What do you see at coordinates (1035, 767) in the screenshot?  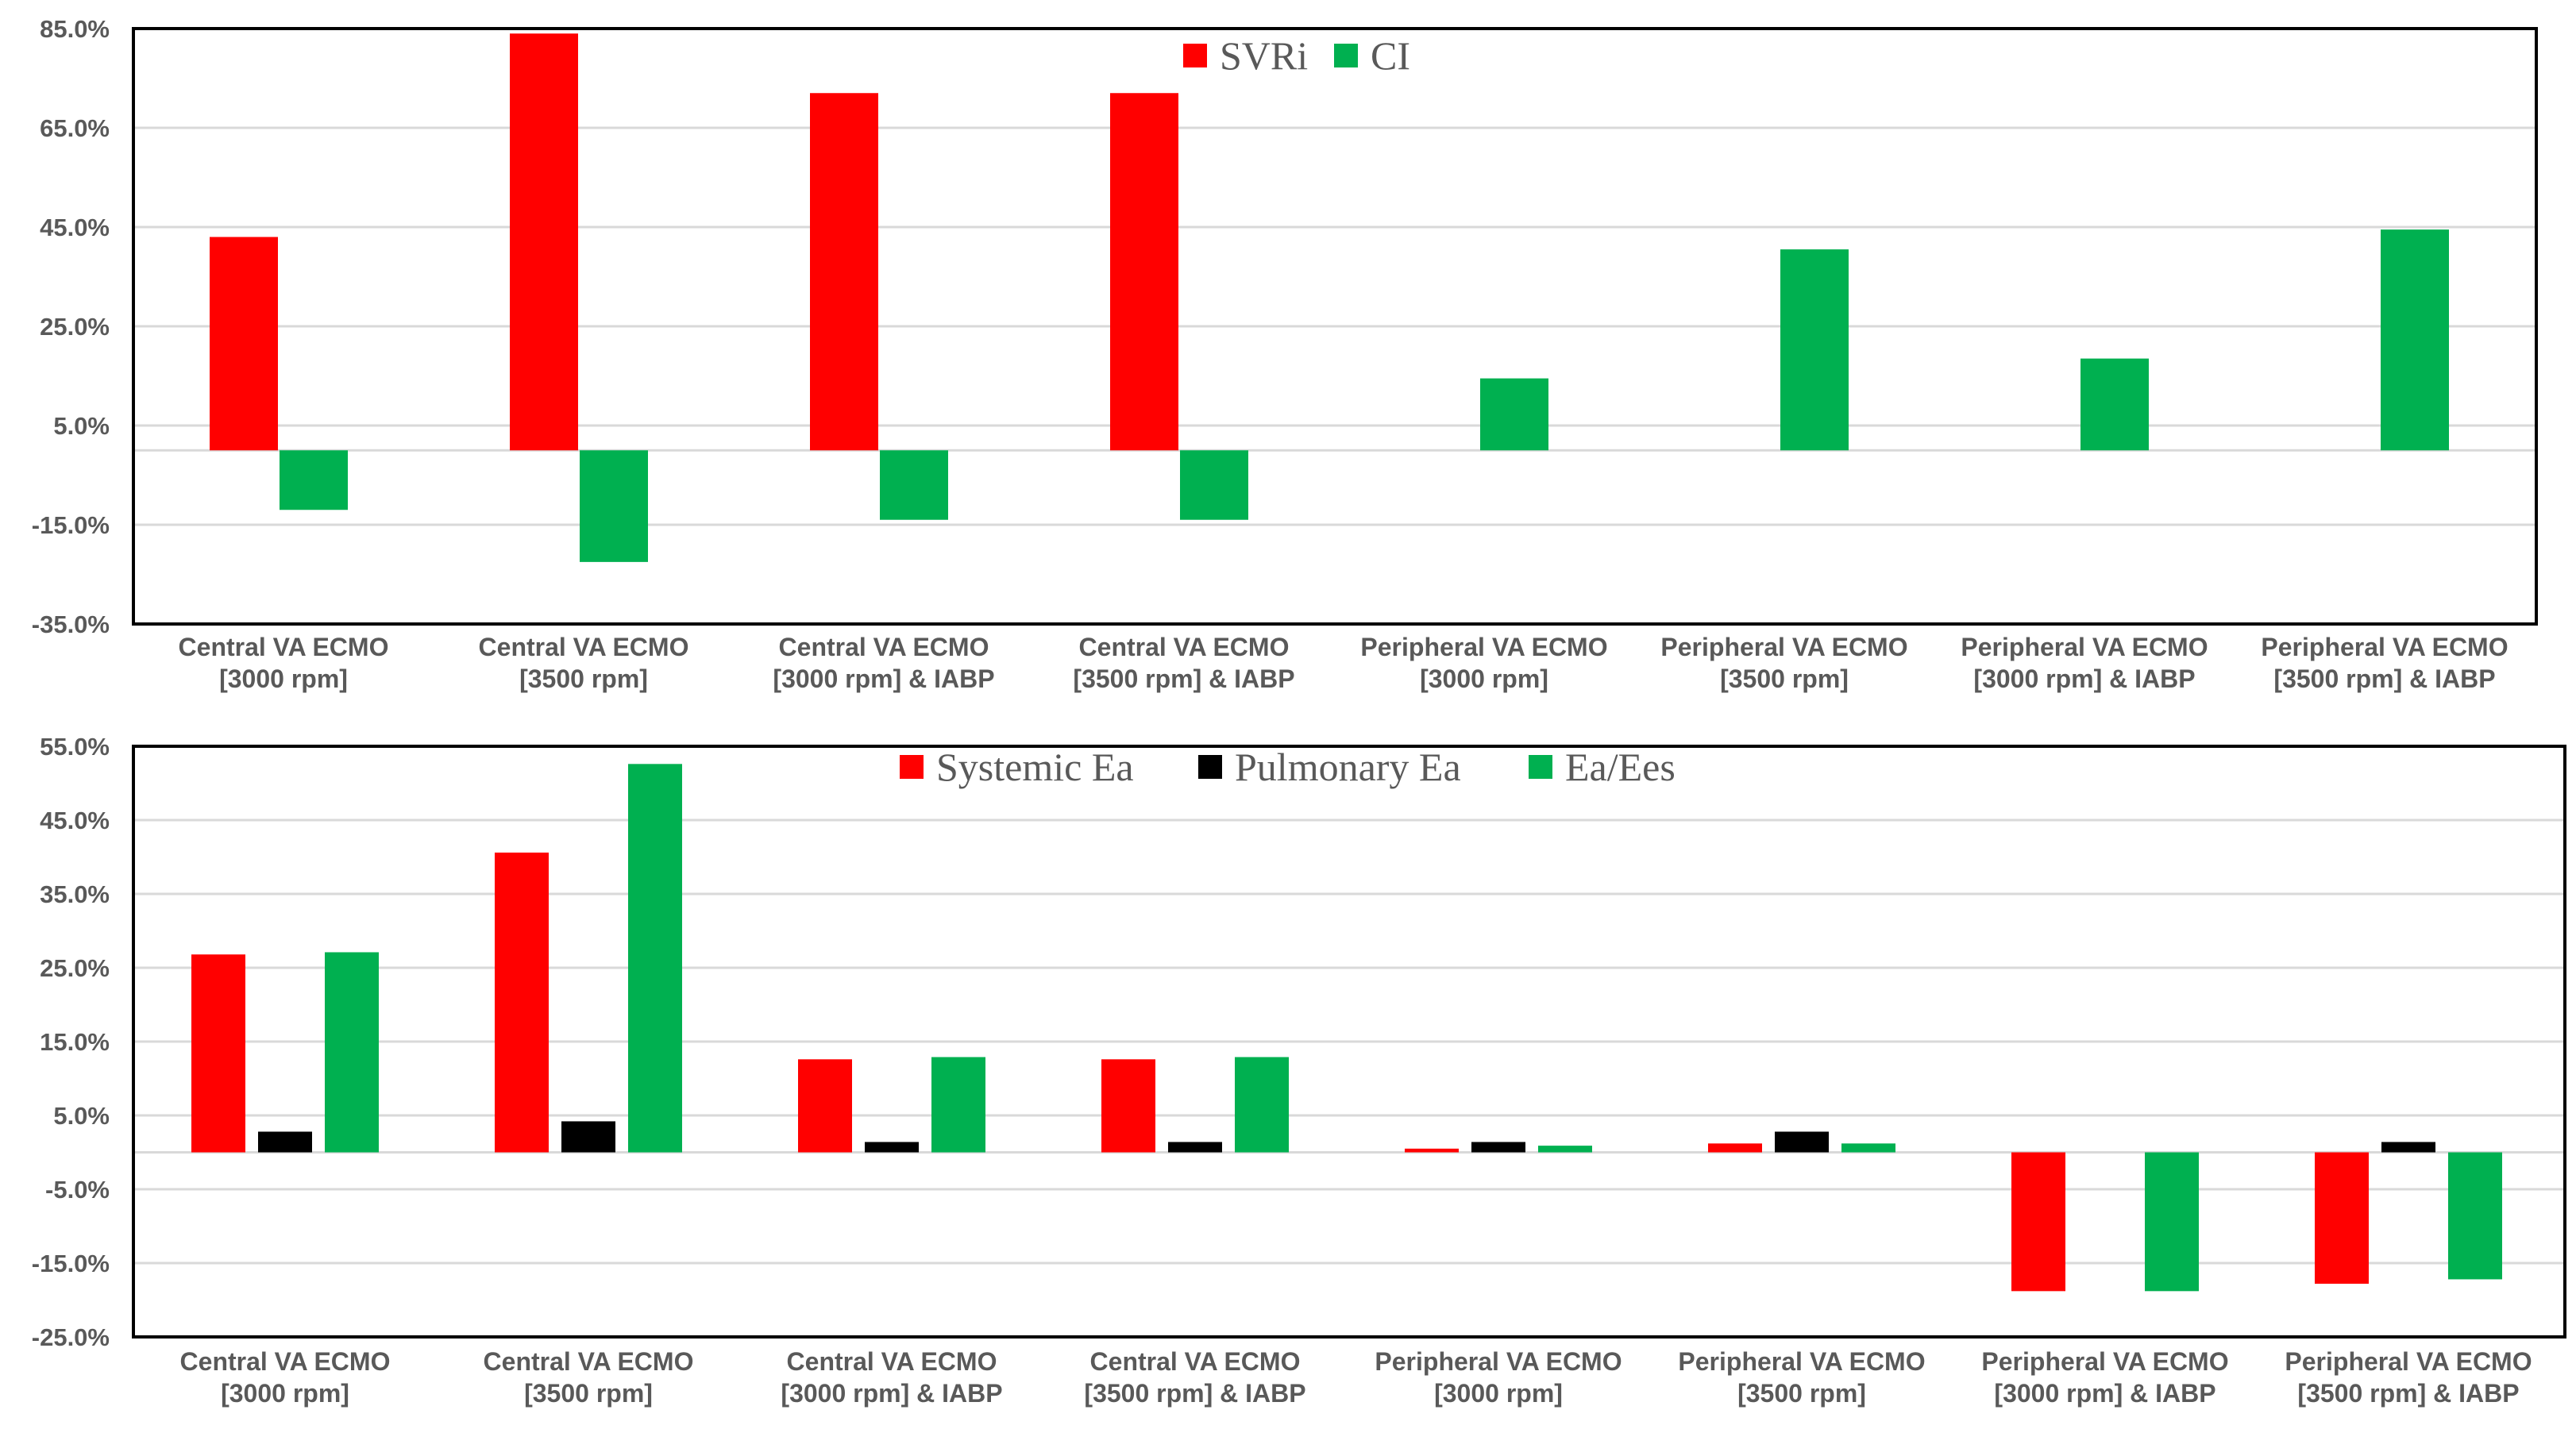 I see `legend-label-systemic-ea: Systemic Ea` at bounding box center [1035, 767].